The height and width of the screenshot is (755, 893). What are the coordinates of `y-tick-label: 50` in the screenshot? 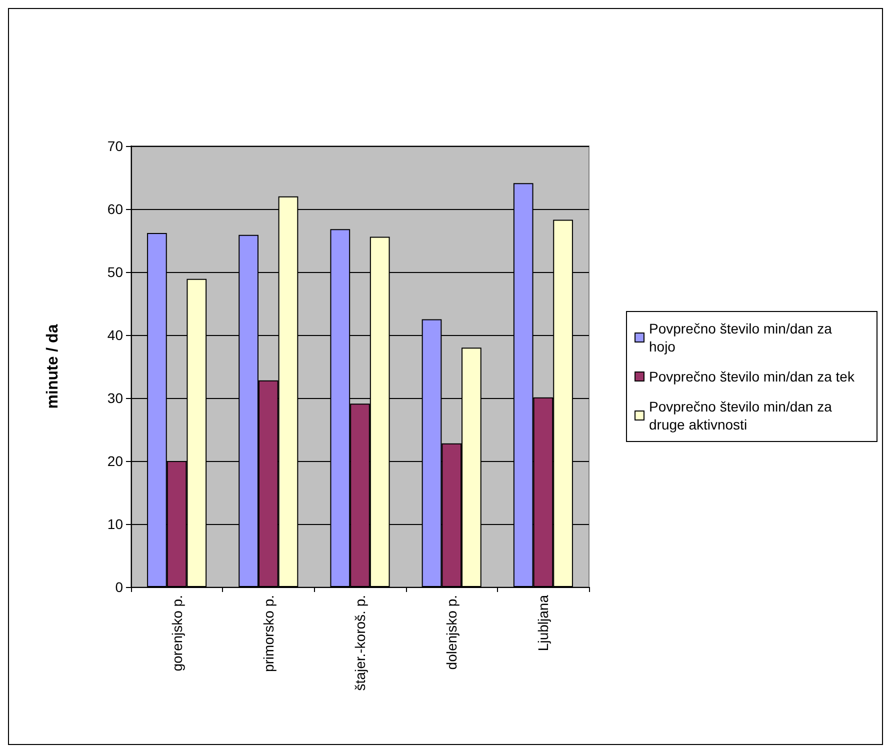 It's located at (115, 272).